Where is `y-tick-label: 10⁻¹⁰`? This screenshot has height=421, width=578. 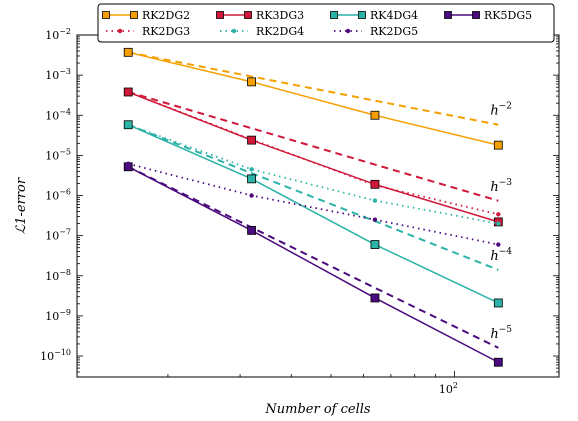 y-tick-label: 10⁻¹⁰ is located at coordinates (55, 355).